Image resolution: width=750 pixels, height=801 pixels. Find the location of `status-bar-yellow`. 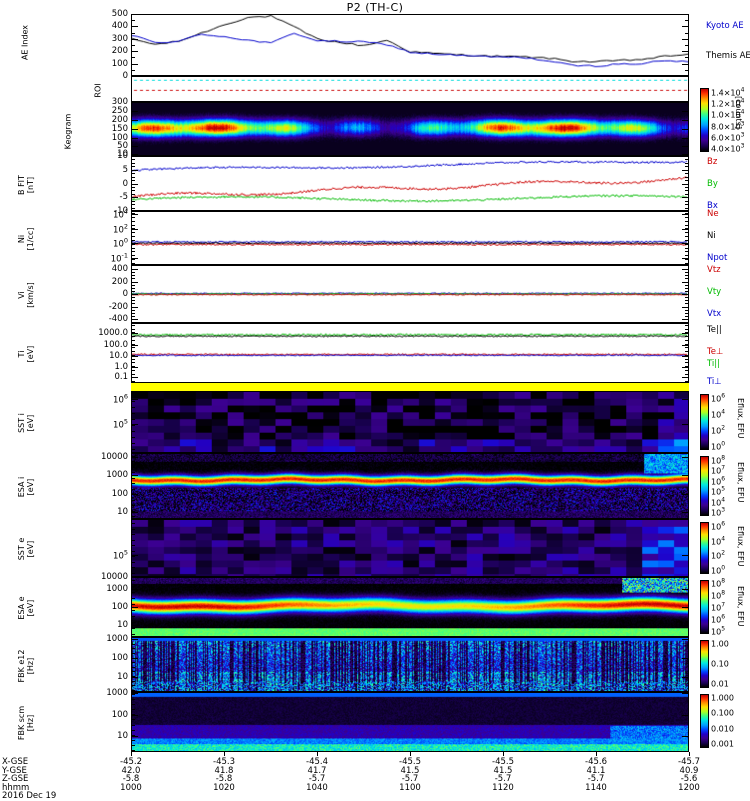

status-bar-yellow is located at coordinates (410, 387).